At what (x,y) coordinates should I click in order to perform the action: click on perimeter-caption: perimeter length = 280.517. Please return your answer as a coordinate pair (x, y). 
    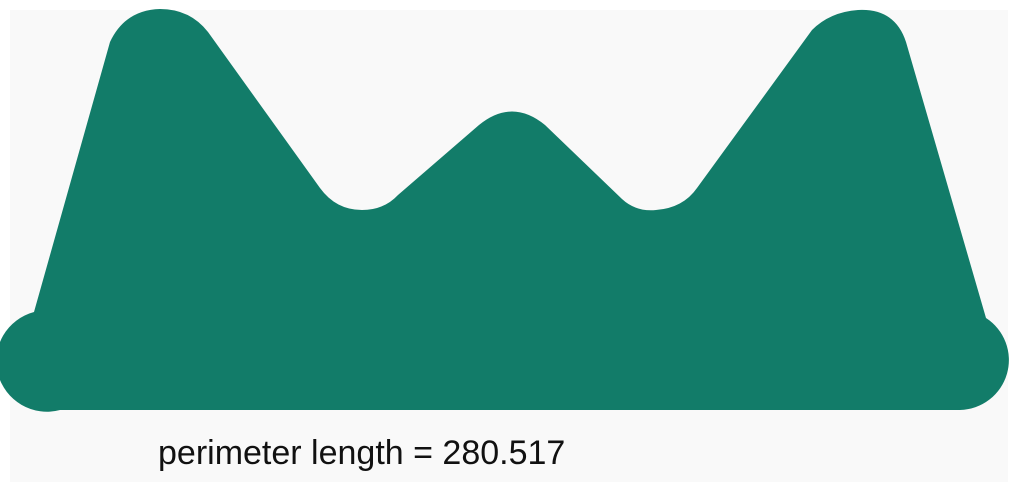
    Looking at the image, I should click on (362, 453).